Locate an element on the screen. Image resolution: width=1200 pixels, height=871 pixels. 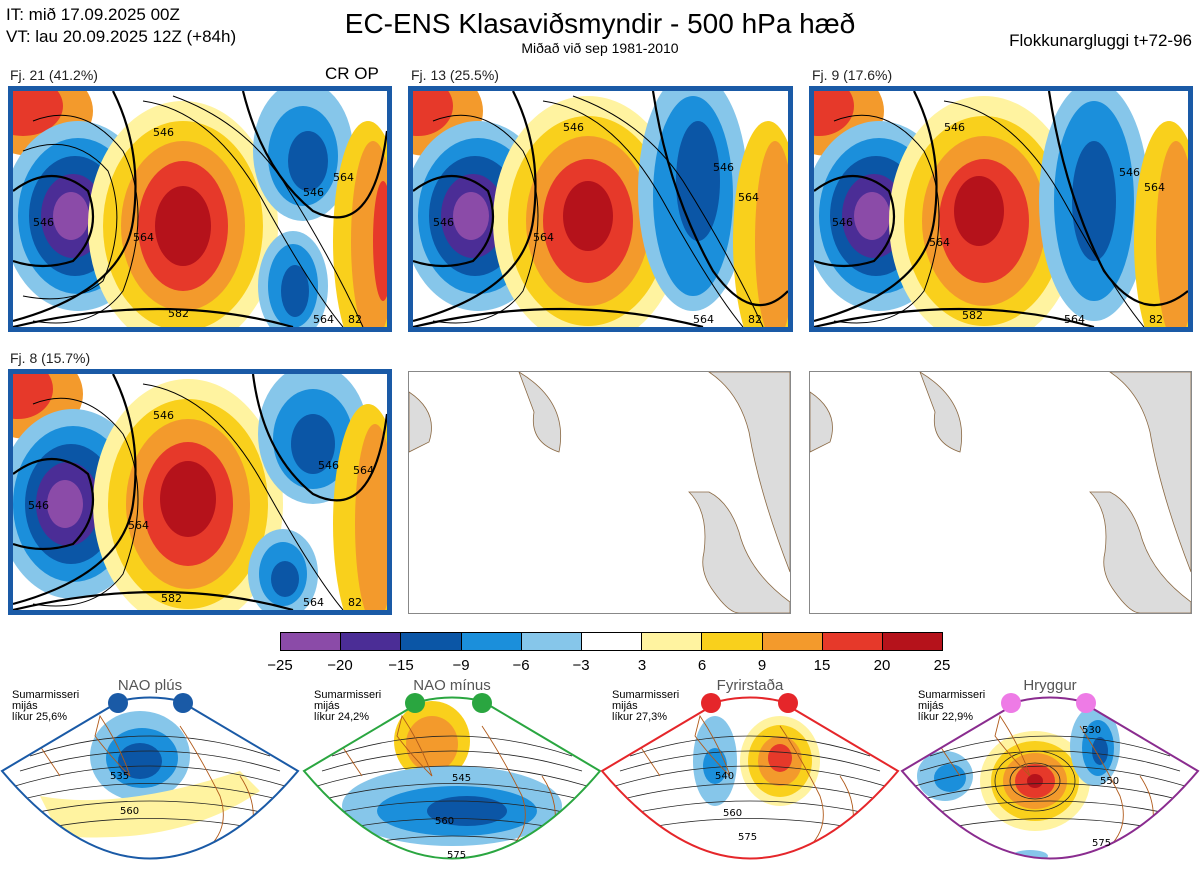
contour-label: 545 is located at coordinates (461, 778).